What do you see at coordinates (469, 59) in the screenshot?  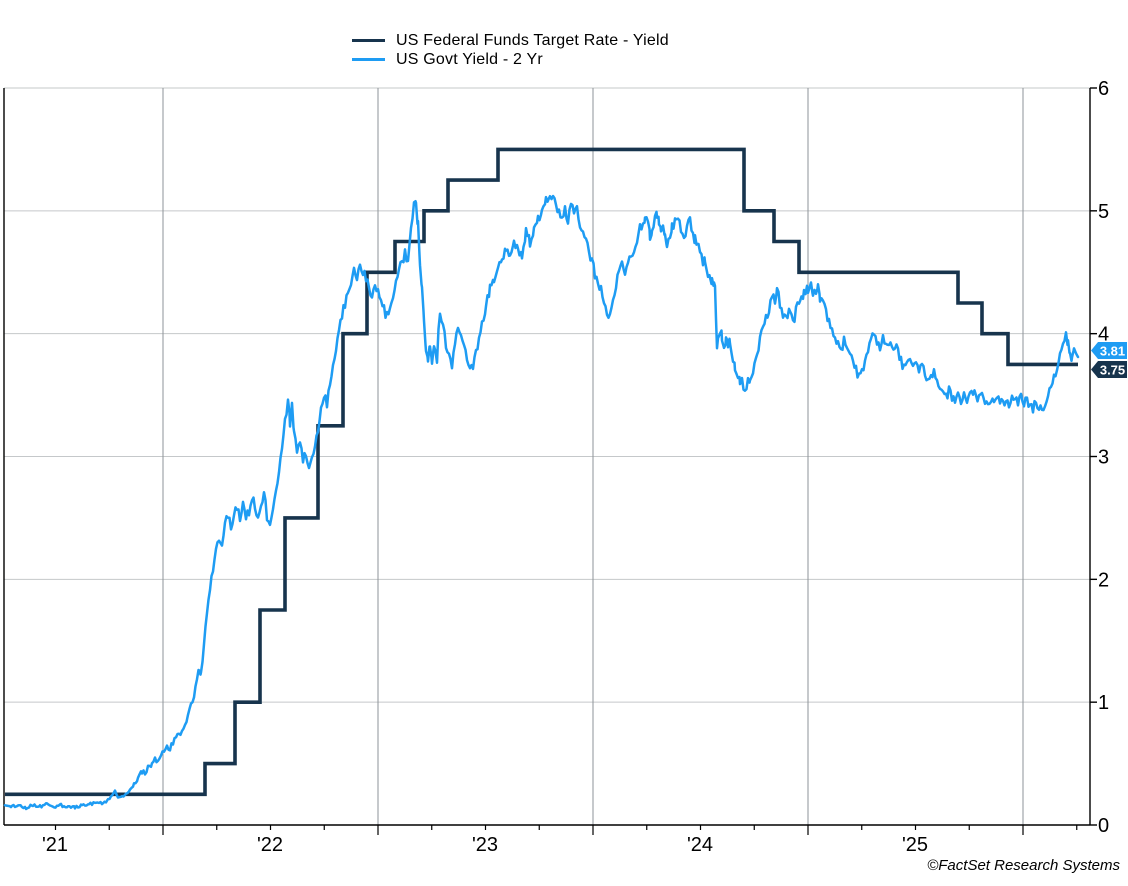 I see `legend-label-govt-2yr: US Govt Yield - 2 Yr` at bounding box center [469, 59].